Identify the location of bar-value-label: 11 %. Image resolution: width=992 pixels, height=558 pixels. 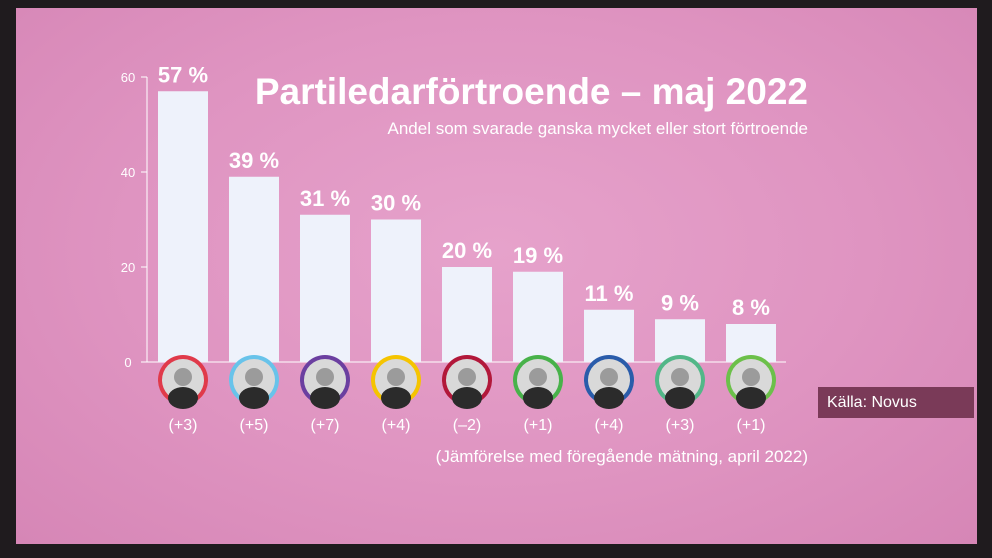
(609, 293).